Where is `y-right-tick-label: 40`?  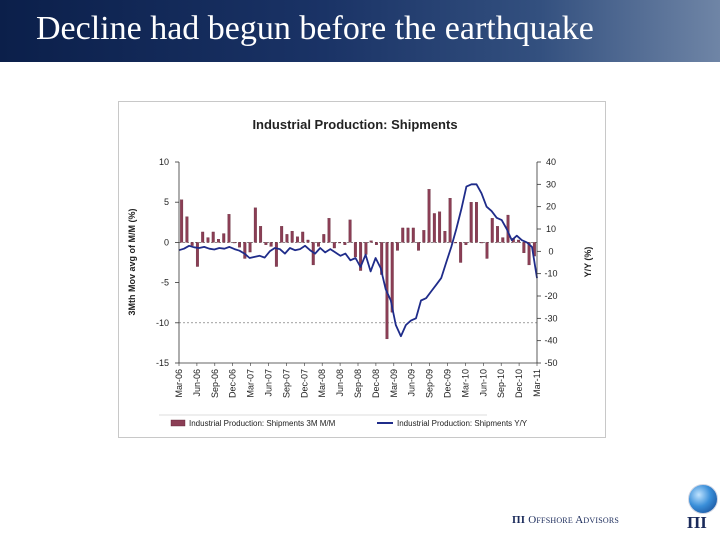 y-right-tick-label: 40 is located at coordinates (551, 162).